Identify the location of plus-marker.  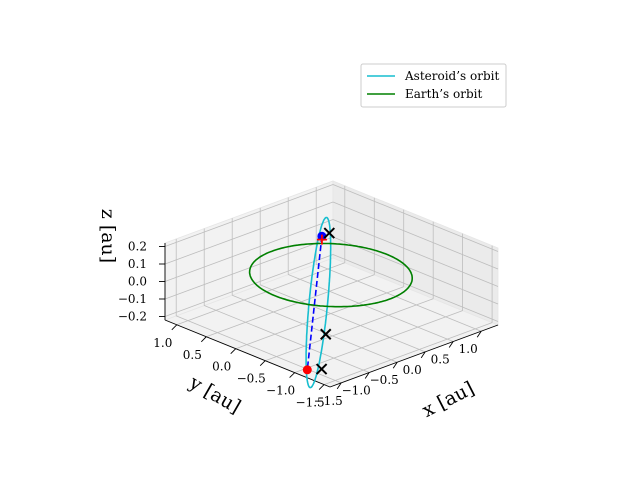
(321, 239).